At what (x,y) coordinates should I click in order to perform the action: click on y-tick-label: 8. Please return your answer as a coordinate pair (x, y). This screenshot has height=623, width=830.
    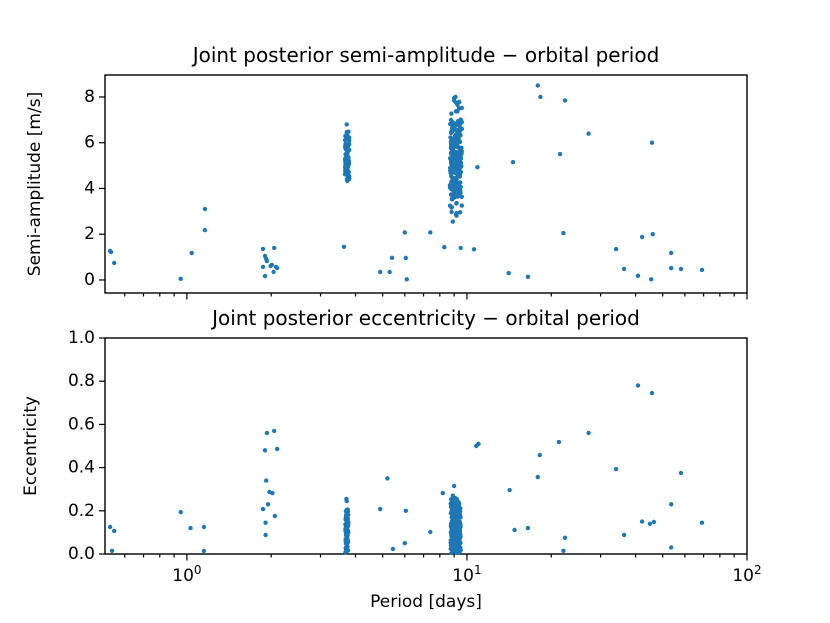
    Looking at the image, I should click on (89, 97).